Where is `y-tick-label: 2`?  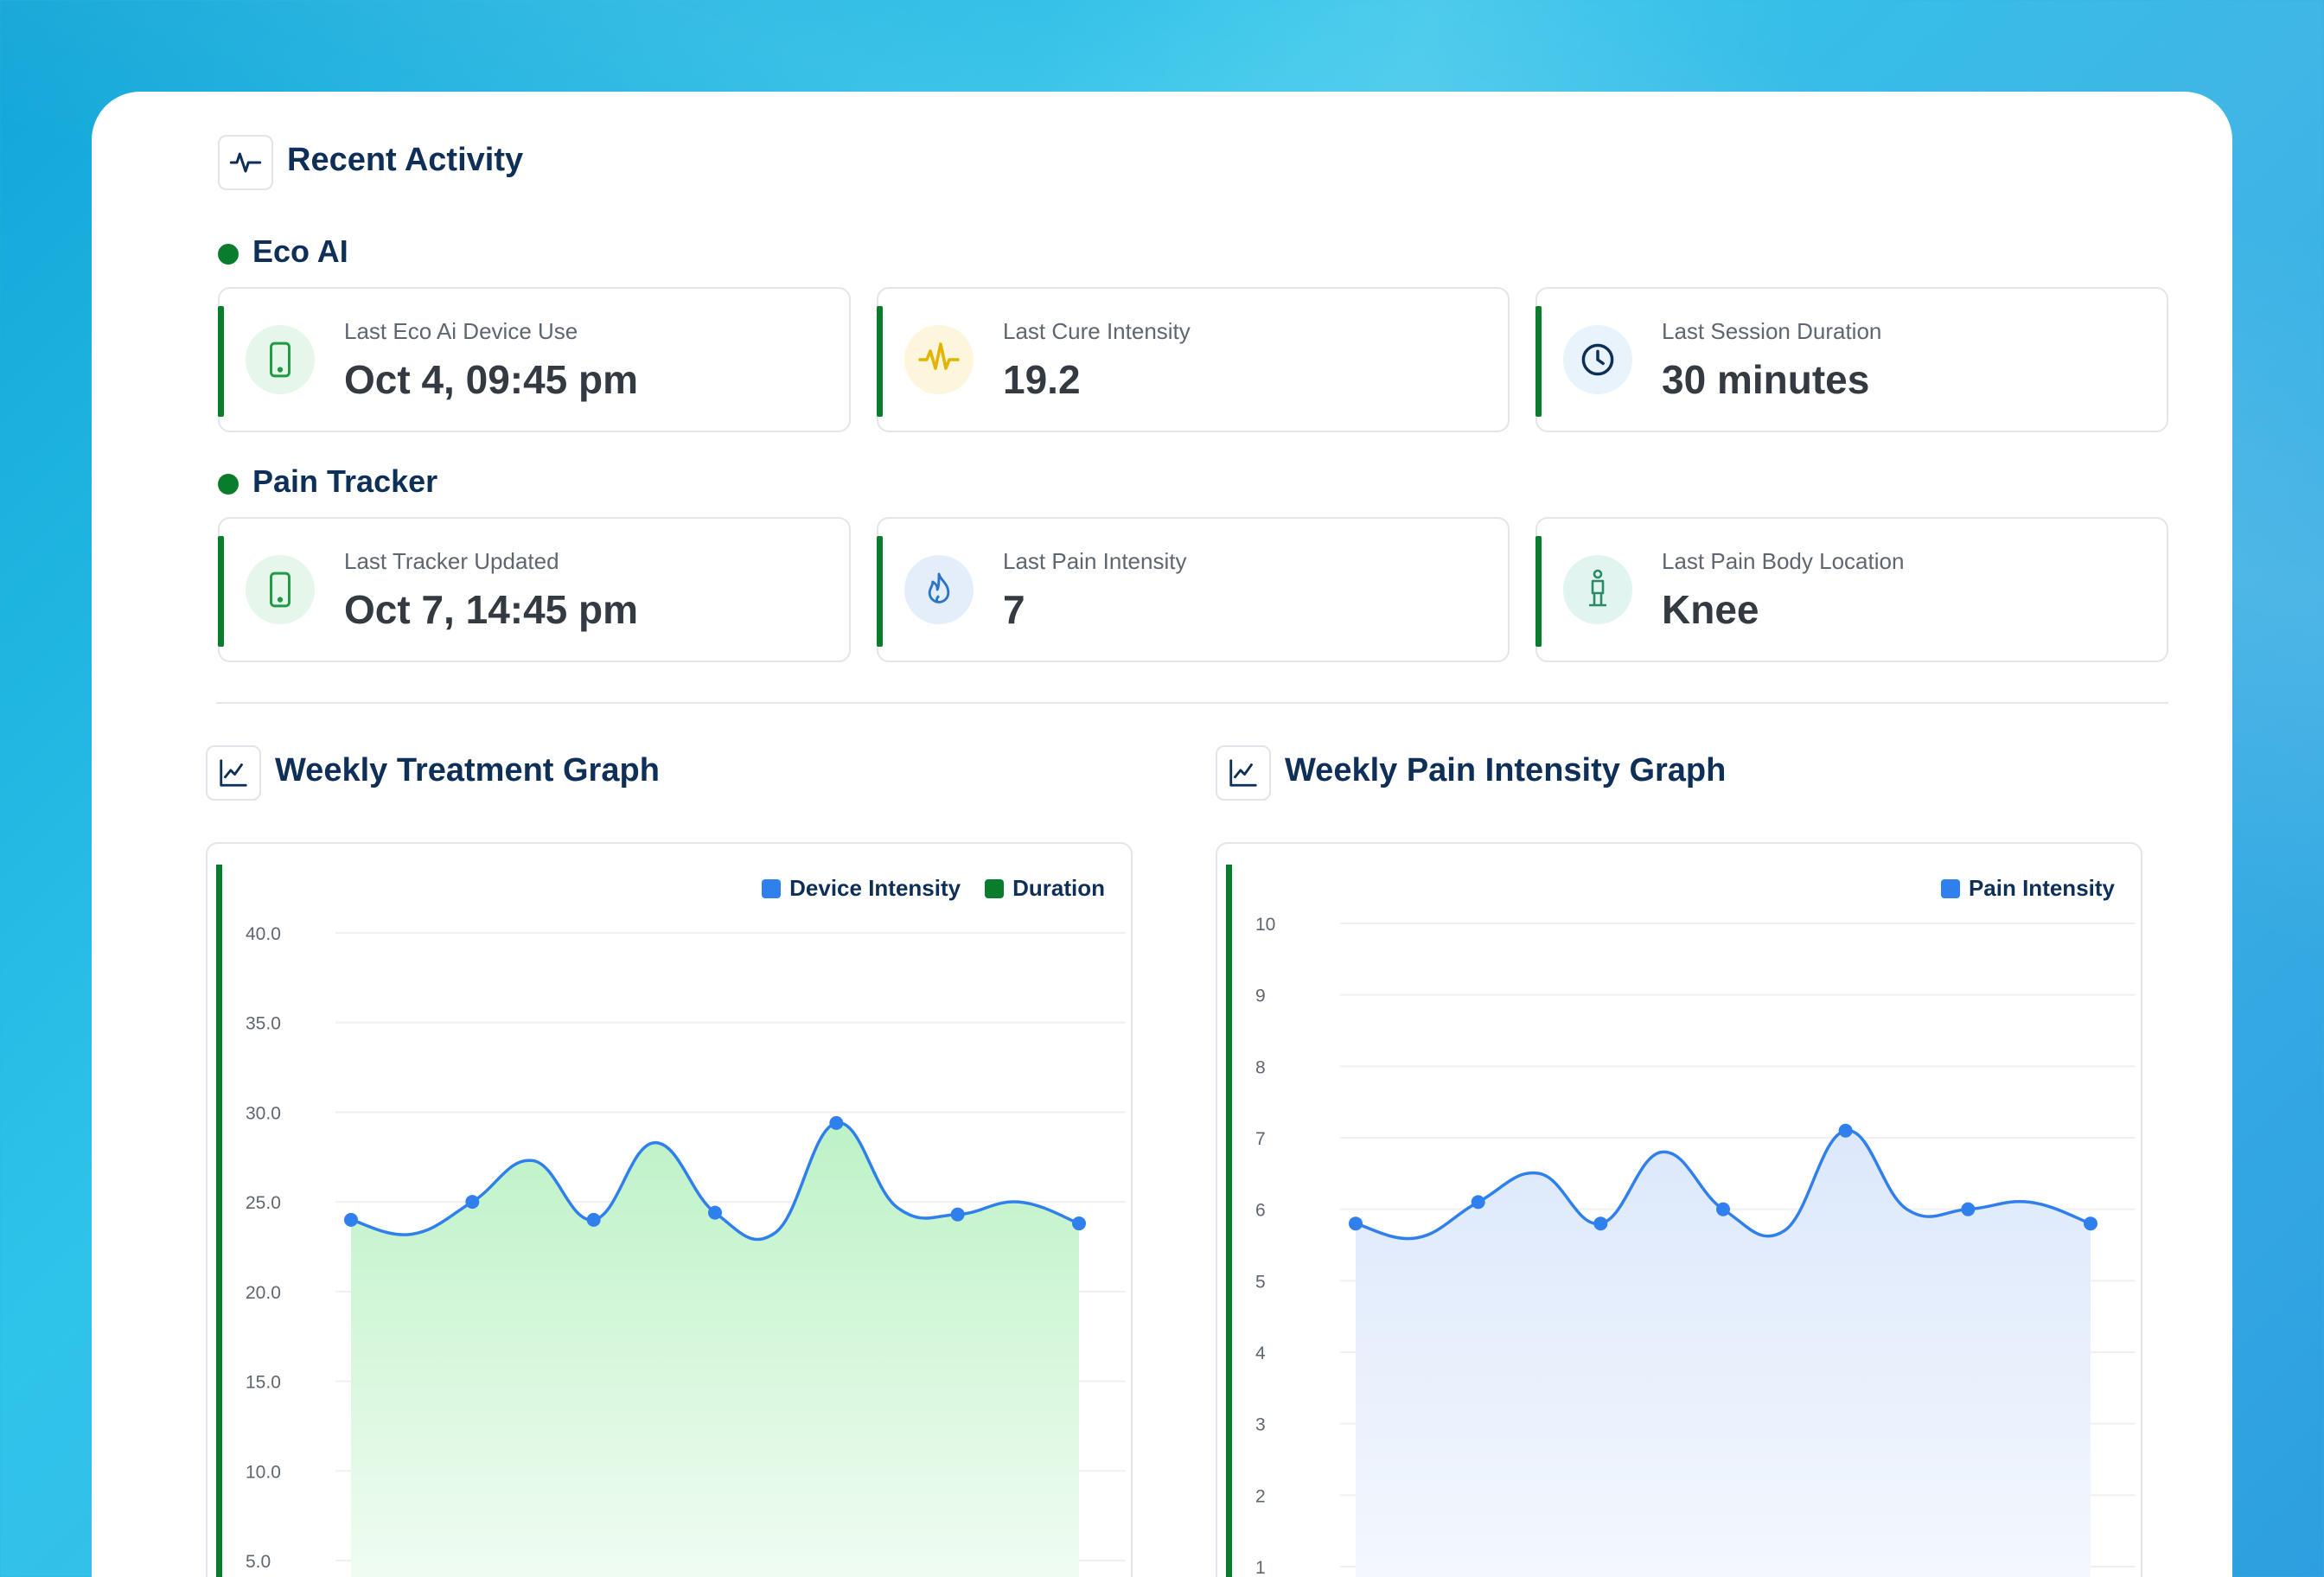 y-tick-label: 2 is located at coordinates (1260, 1496).